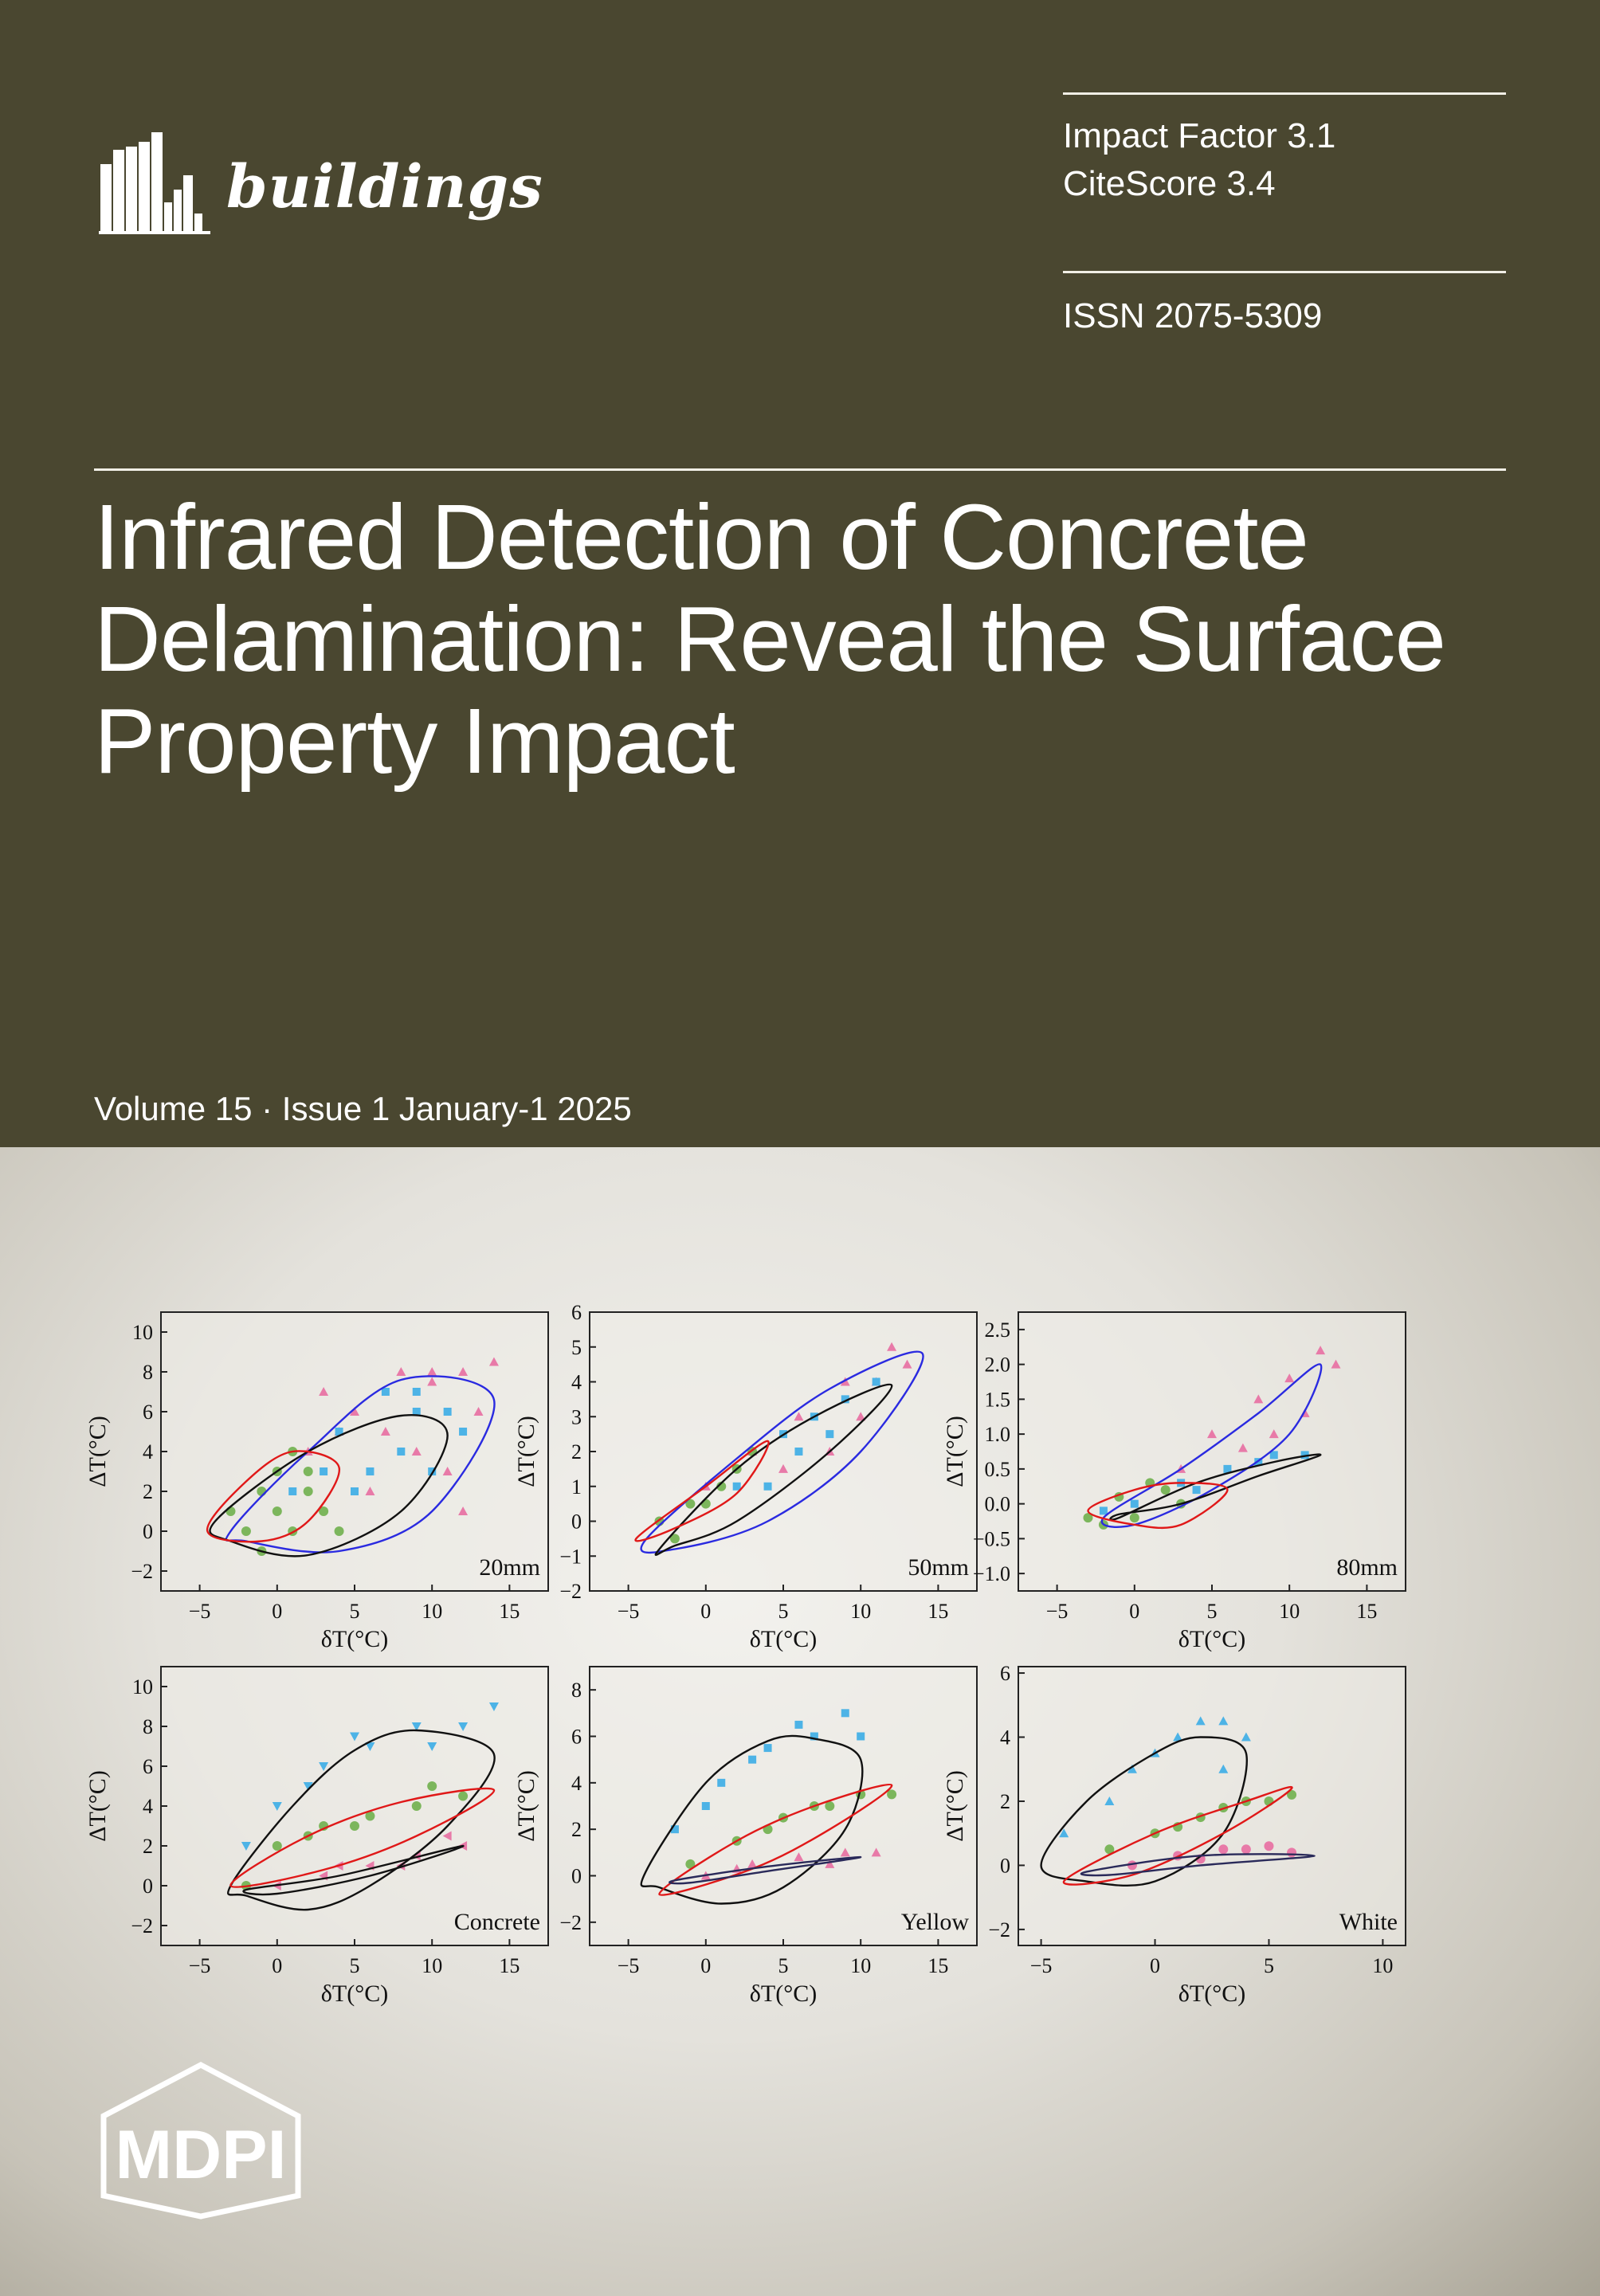 The width and height of the screenshot is (1600, 2296). Describe the element at coordinates (998, 1400) in the screenshot. I see `y-tick-label: 1.5` at that location.